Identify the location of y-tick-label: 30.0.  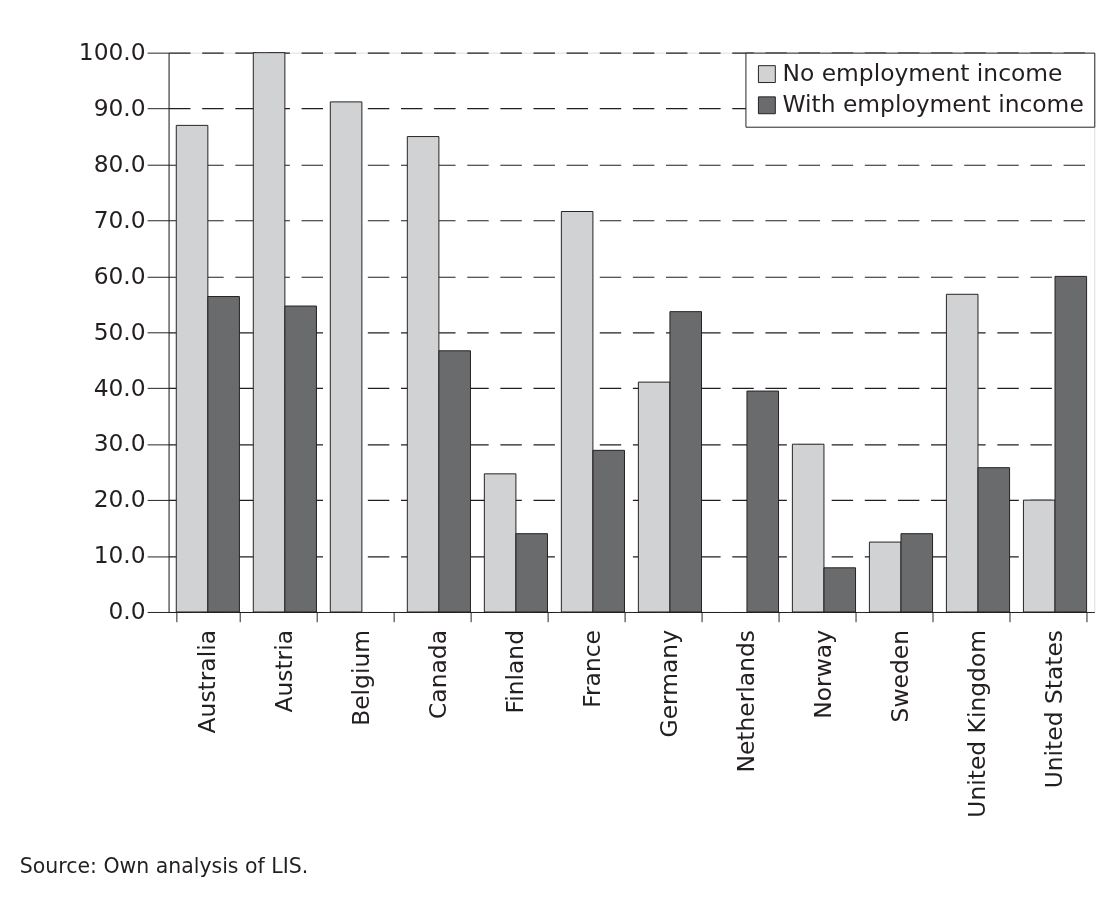
(119, 443).